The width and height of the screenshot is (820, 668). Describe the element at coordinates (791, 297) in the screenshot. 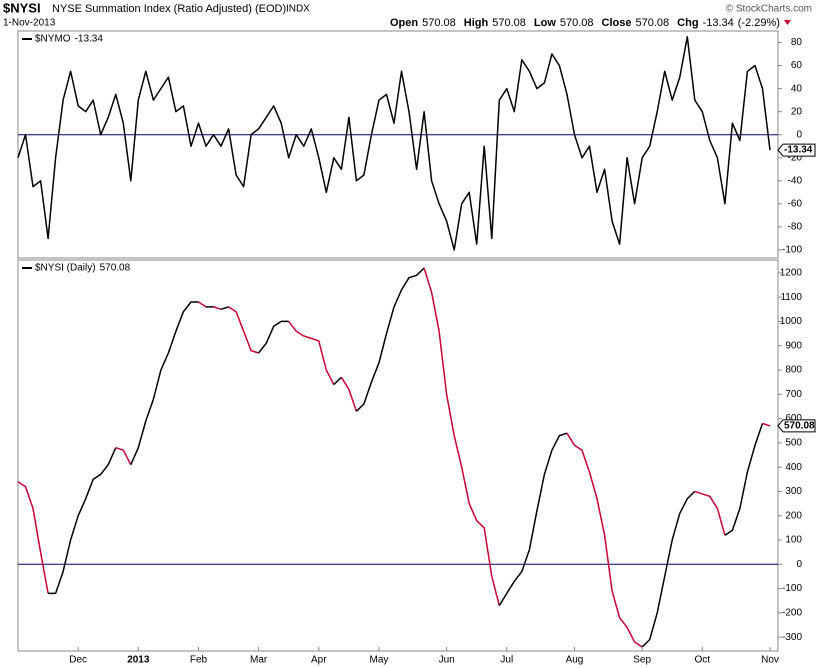

I see `y-tick-label: 1100` at that location.